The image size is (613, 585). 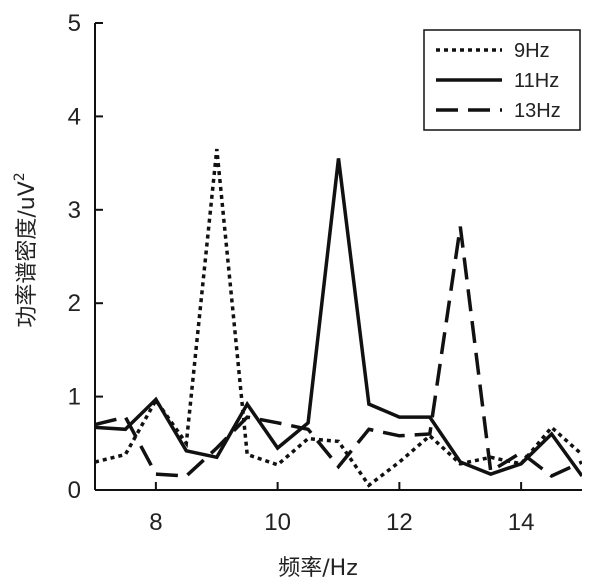 What do you see at coordinates (399, 522) in the screenshot?
I see `x-tick-label: 12` at bounding box center [399, 522].